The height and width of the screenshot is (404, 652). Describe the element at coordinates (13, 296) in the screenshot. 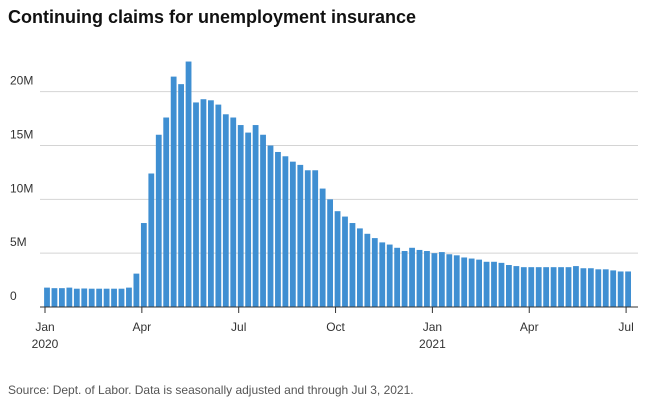

I see `y-tick-label: 0` at that location.